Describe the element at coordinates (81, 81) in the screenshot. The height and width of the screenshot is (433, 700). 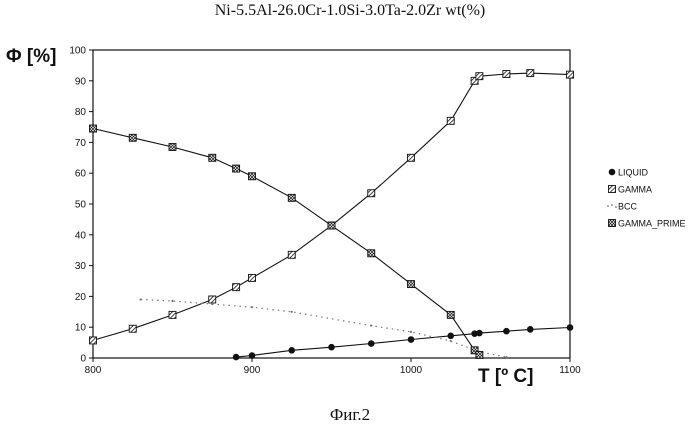
I see `y-tick-label: 90` at that location.